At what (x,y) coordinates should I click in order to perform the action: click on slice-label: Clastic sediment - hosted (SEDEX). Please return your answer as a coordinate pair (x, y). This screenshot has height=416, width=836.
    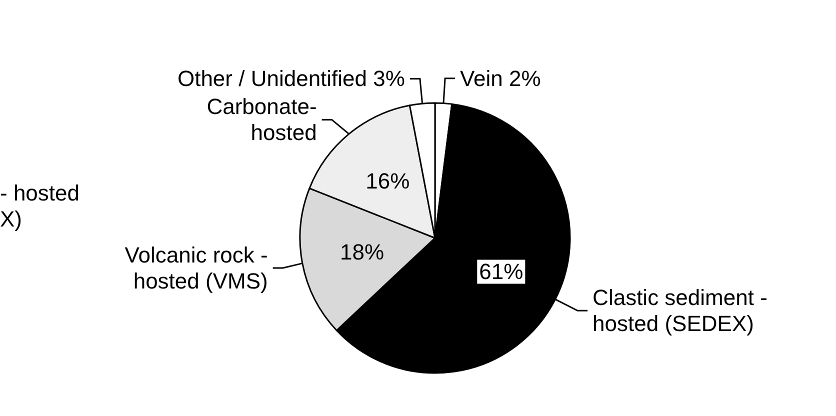
    Looking at the image, I should click on (680, 310).